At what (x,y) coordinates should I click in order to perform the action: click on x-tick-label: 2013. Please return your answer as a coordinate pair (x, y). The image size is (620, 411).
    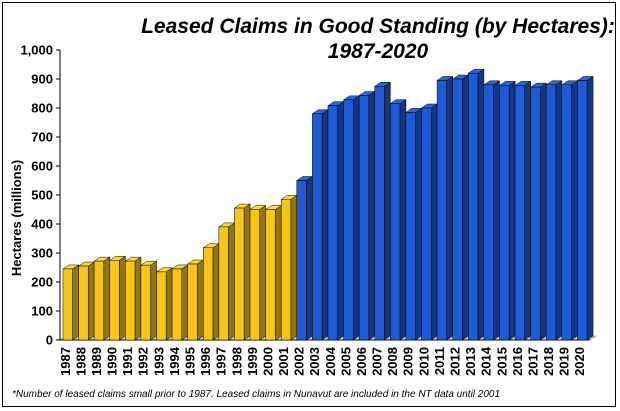
    Looking at the image, I should click on (470, 361).